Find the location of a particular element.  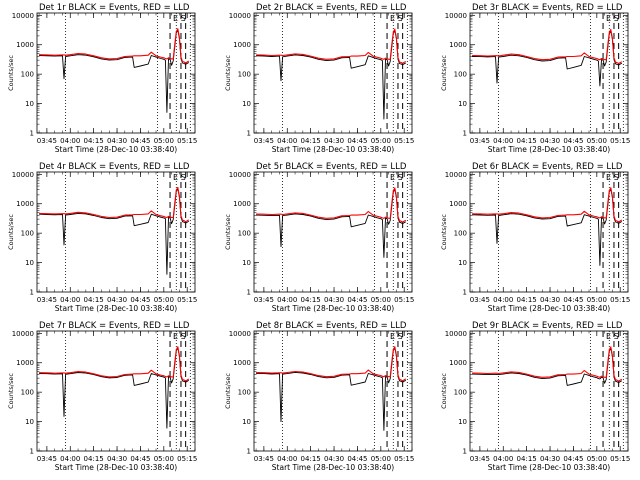

panel-title: Det 8r BLACK = Events, RED = LLD is located at coordinates (331, 326).